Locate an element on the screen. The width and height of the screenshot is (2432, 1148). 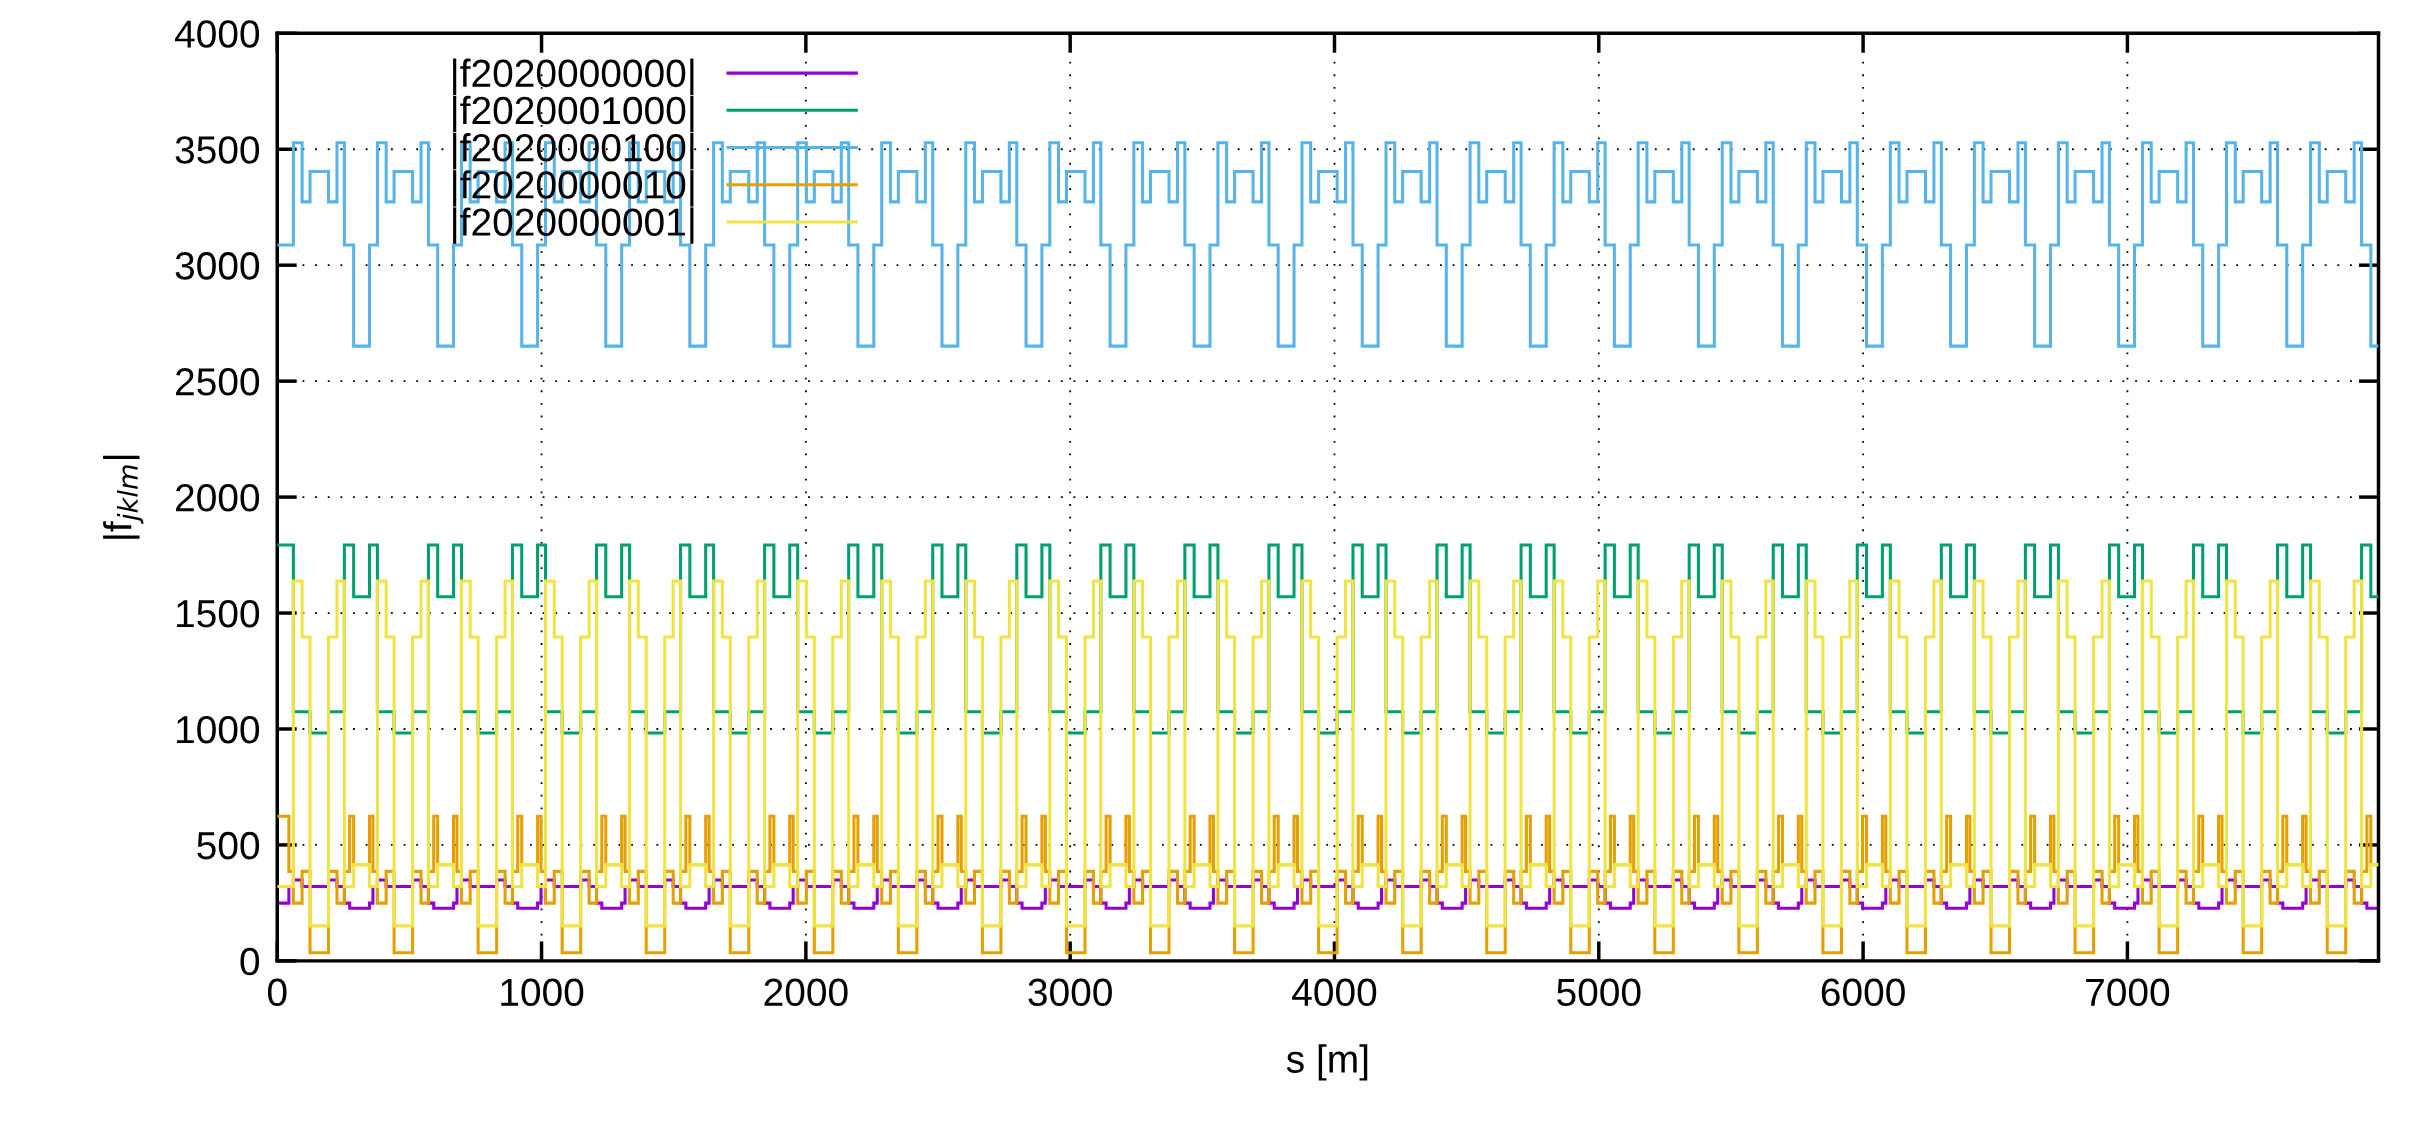
y-tick-label: 2500 is located at coordinates (218, 382).